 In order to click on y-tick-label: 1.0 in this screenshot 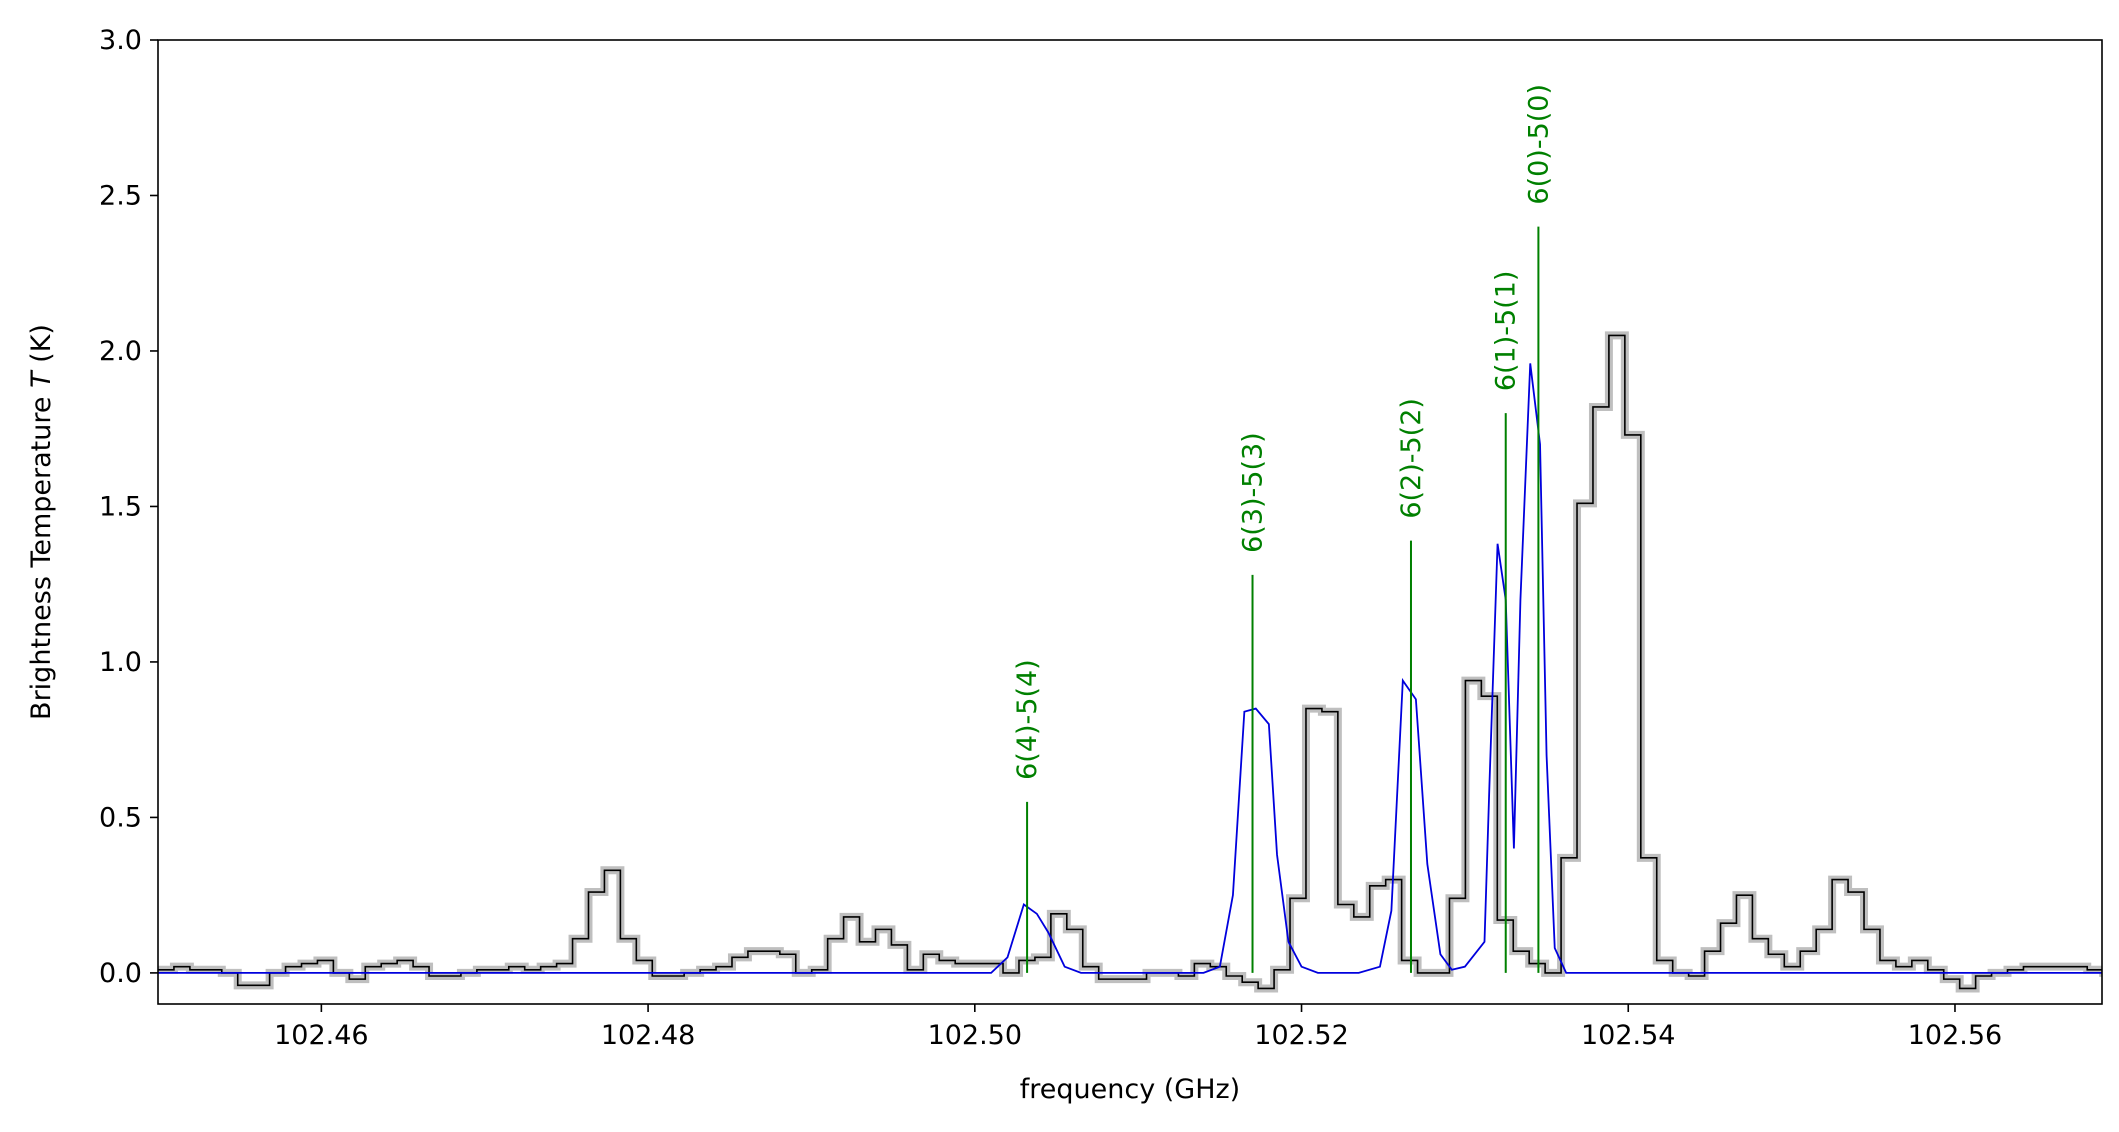, I will do `click(120, 662)`.